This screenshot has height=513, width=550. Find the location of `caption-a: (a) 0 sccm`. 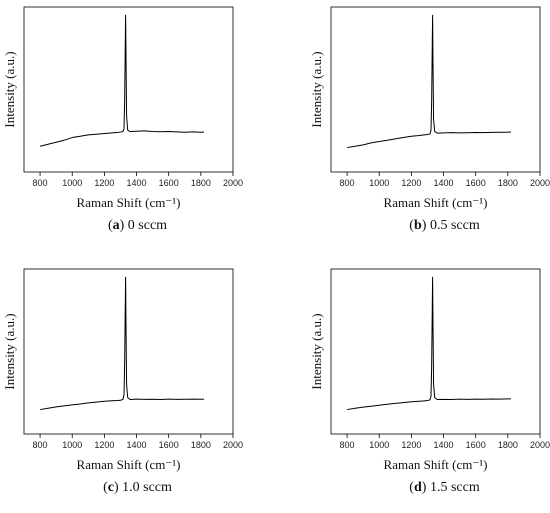

caption-a: (a) 0 sccm is located at coordinates (137, 225).